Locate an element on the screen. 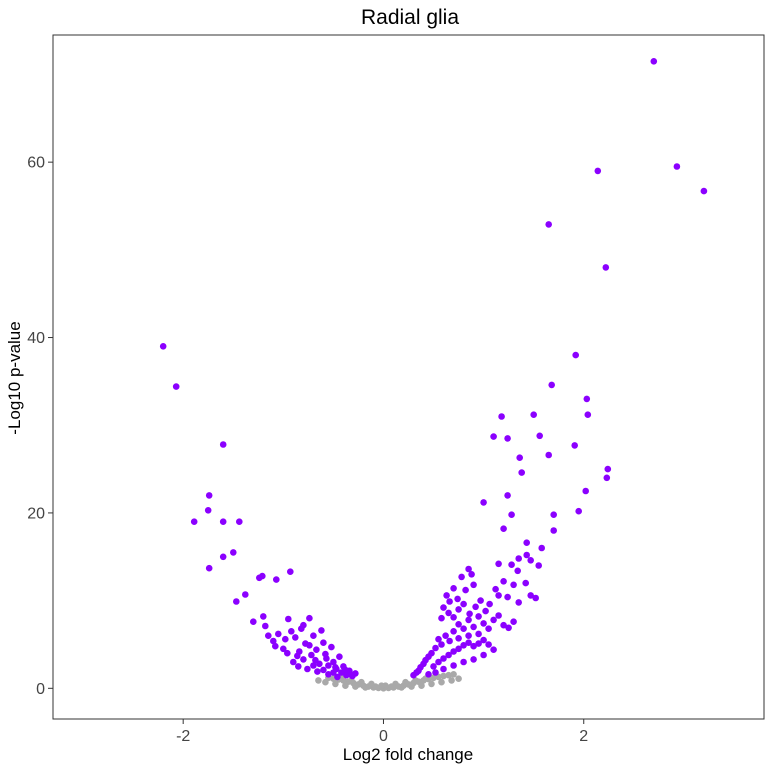 This screenshot has width=771, height=771. y-axis-title: -Log10 p-value is located at coordinates (14, 377).